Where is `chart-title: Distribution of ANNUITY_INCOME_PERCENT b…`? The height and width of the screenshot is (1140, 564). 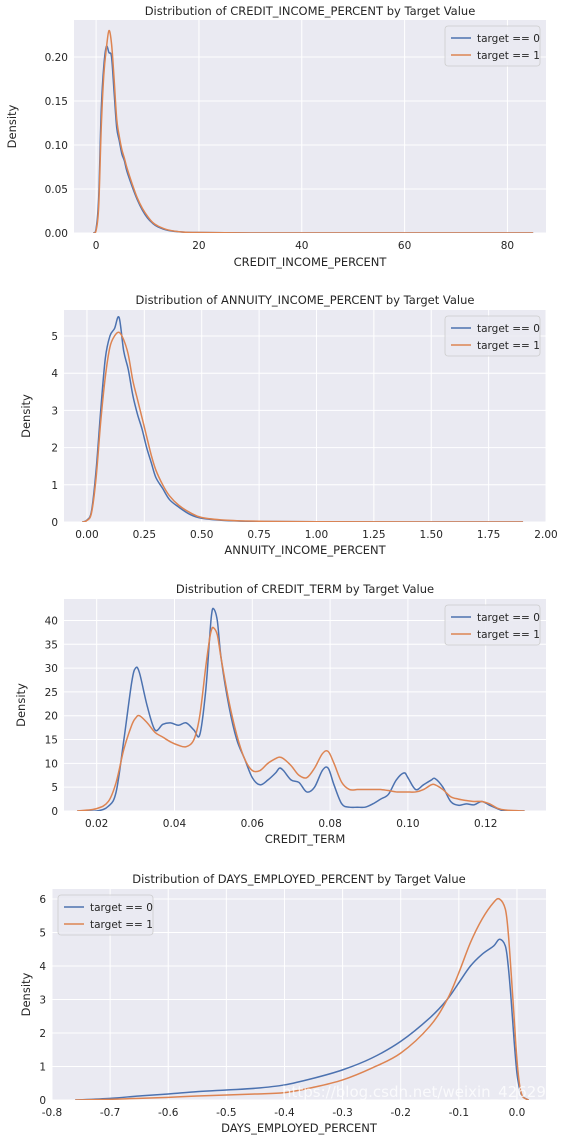 chart-title: Distribution of ANNUITY_INCOME_PERCENT b… is located at coordinates (305, 300).